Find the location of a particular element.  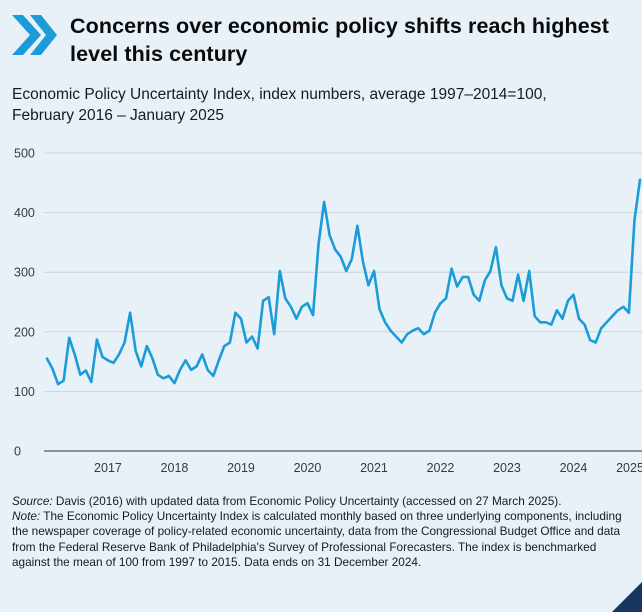

svg-text: 200 is located at coordinates (24, 332).